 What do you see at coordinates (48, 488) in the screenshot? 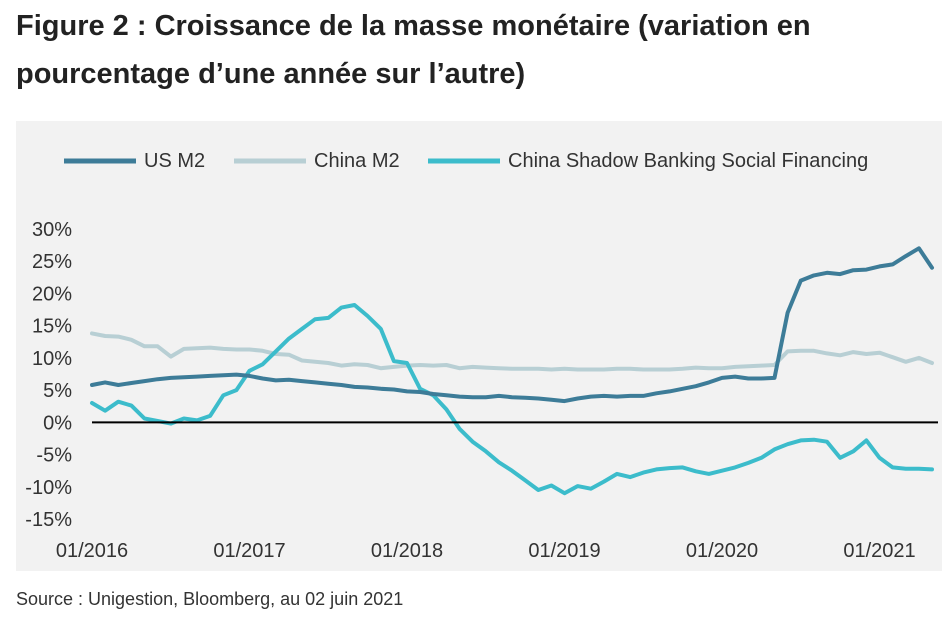
I see `y-tick-label: -10%` at bounding box center [48, 488].